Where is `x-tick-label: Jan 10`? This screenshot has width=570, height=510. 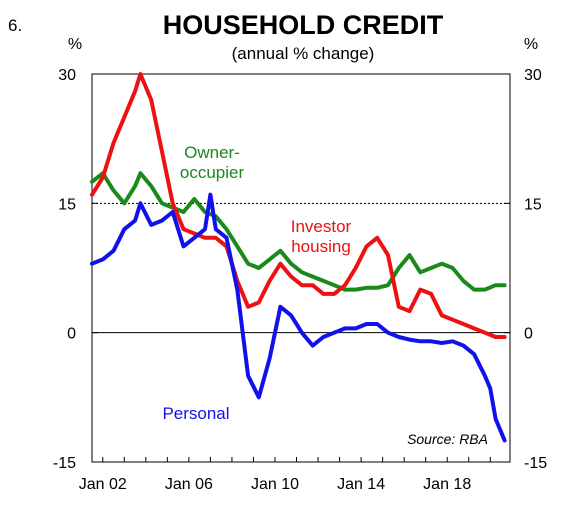 x-tick-label: Jan 10 is located at coordinates (275, 484).